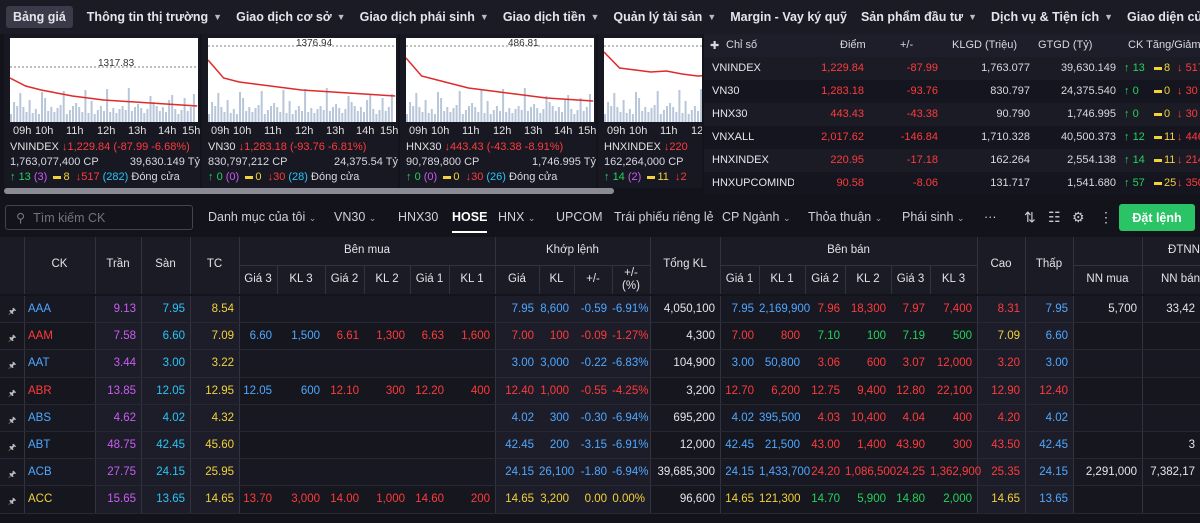  What do you see at coordinates (726, 91) in the screenshot?
I see `index-row-name: VN30` at bounding box center [726, 91].